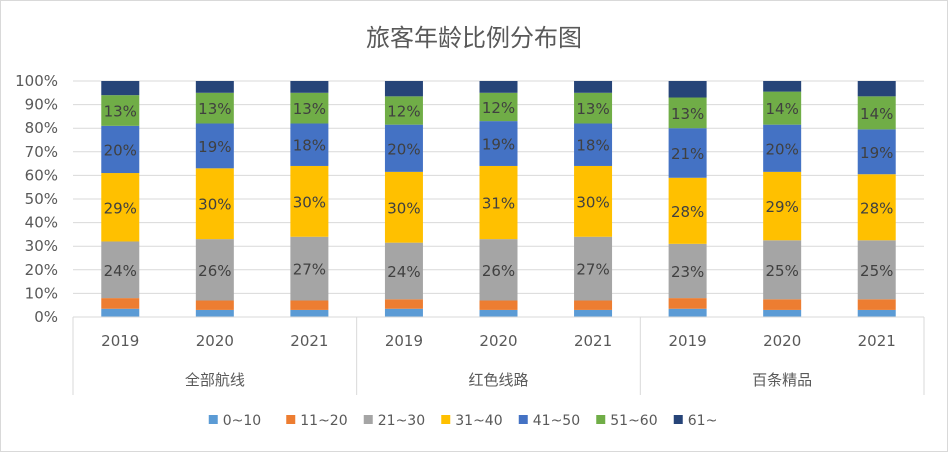 The height and width of the screenshot is (452, 948). I want to click on y-tick-label: 50%, so click(41, 199).